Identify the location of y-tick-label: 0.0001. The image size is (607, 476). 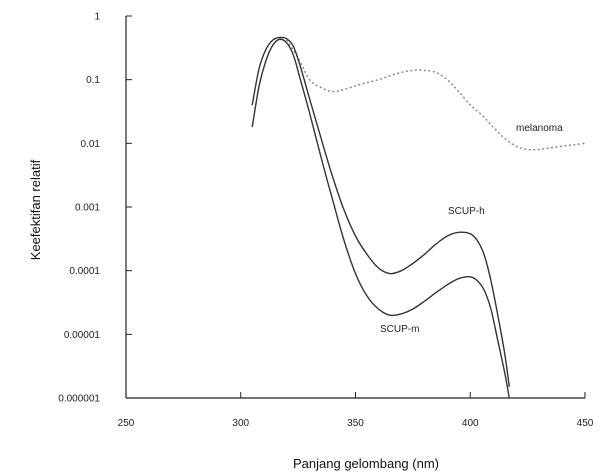
(84, 271).